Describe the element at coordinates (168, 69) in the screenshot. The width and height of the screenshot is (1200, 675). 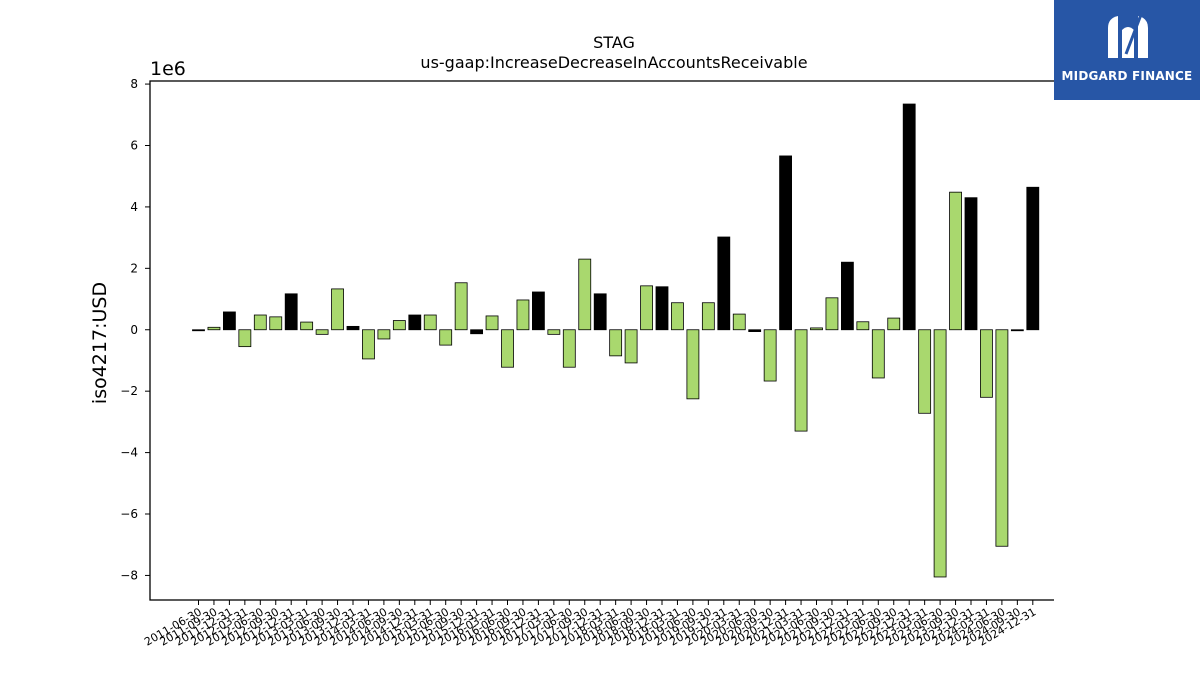
I see `y-offset-text: 1e6` at that location.